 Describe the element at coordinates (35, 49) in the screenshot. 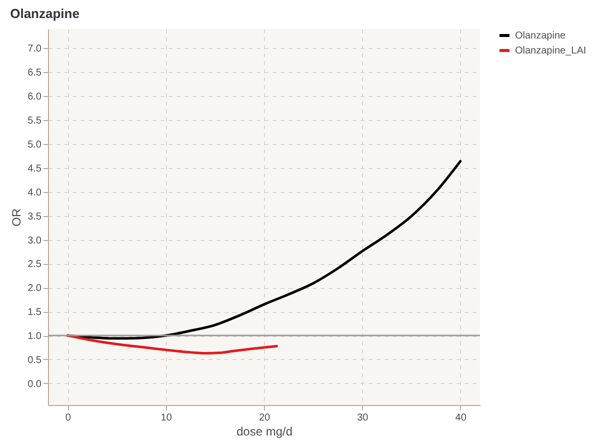

I see `y-tick-label: 7.0` at that location.